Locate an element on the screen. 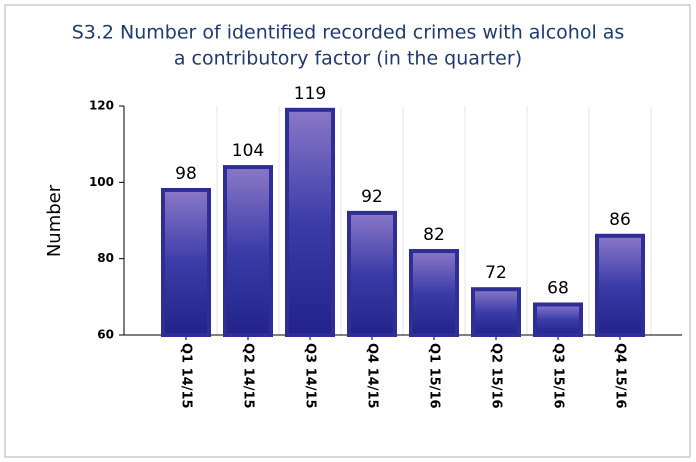 The image size is (696, 462). y-tick-label: 100 is located at coordinates (101, 182).